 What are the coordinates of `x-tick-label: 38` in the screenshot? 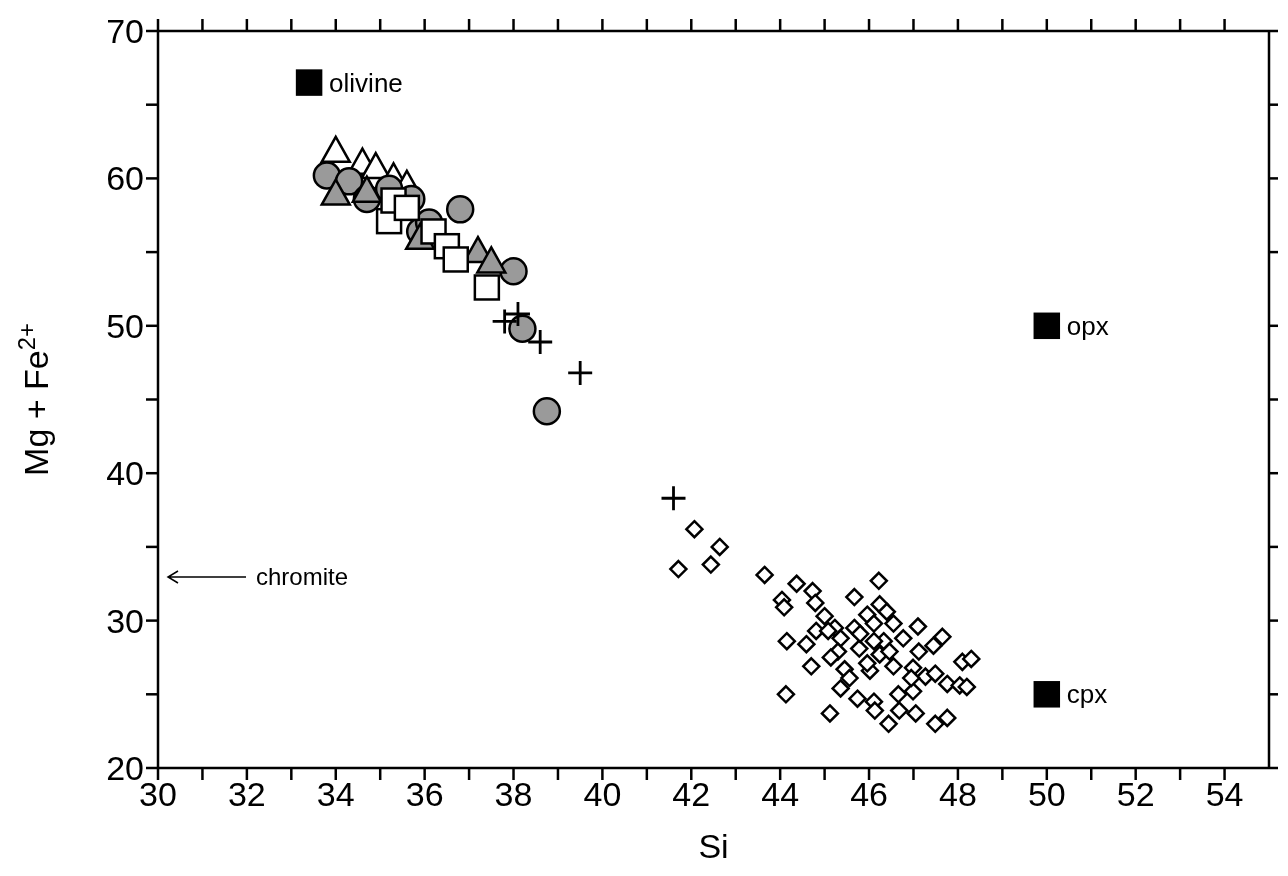 It's located at (513, 794).